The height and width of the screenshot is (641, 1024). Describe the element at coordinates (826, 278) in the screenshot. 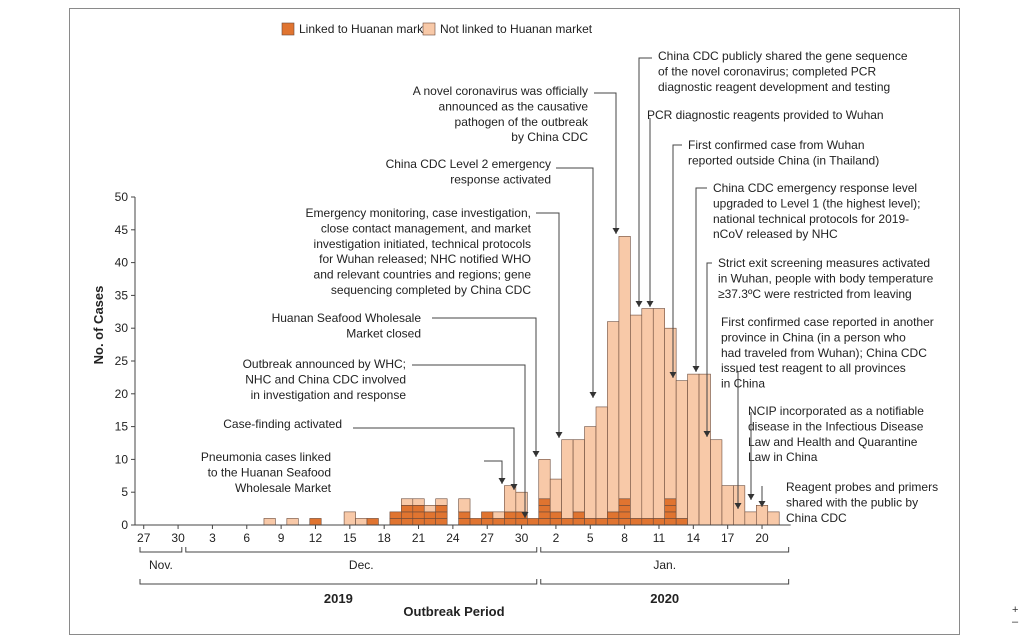

I see `annotation-text: in Wuhan, people with body temperature` at that location.